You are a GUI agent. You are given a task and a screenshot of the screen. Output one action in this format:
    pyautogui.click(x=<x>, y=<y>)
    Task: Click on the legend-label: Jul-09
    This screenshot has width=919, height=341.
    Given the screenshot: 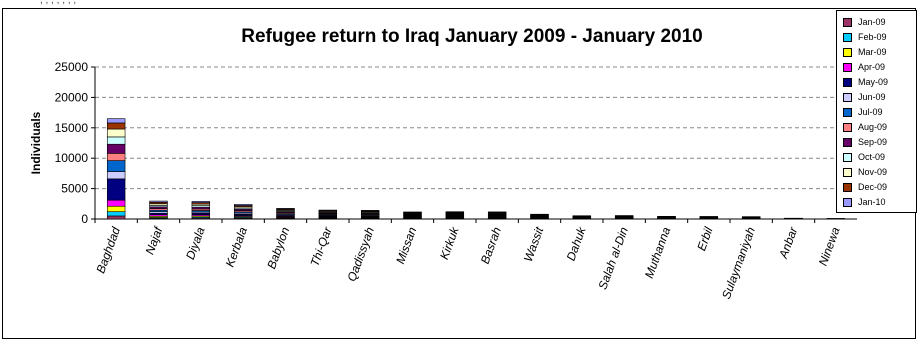 What is the action you would take?
    pyautogui.click(x=870, y=112)
    